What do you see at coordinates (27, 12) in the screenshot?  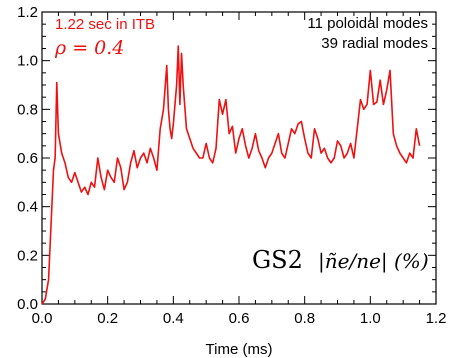 I see `y-tick-label: 1.2` at bounding box center [27, 12].